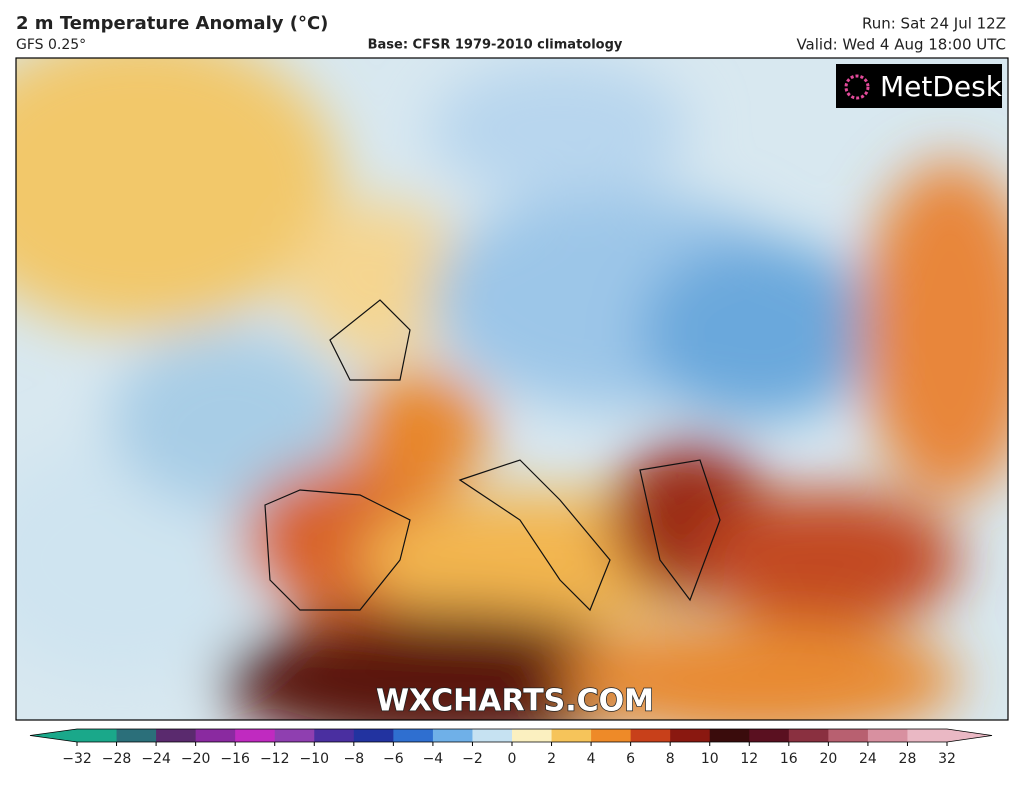 This screenshot has width=1024, height=788. Describe the element at coordinates (941, 86) in the screenshot. I see `logo: MetDesk` at that location.